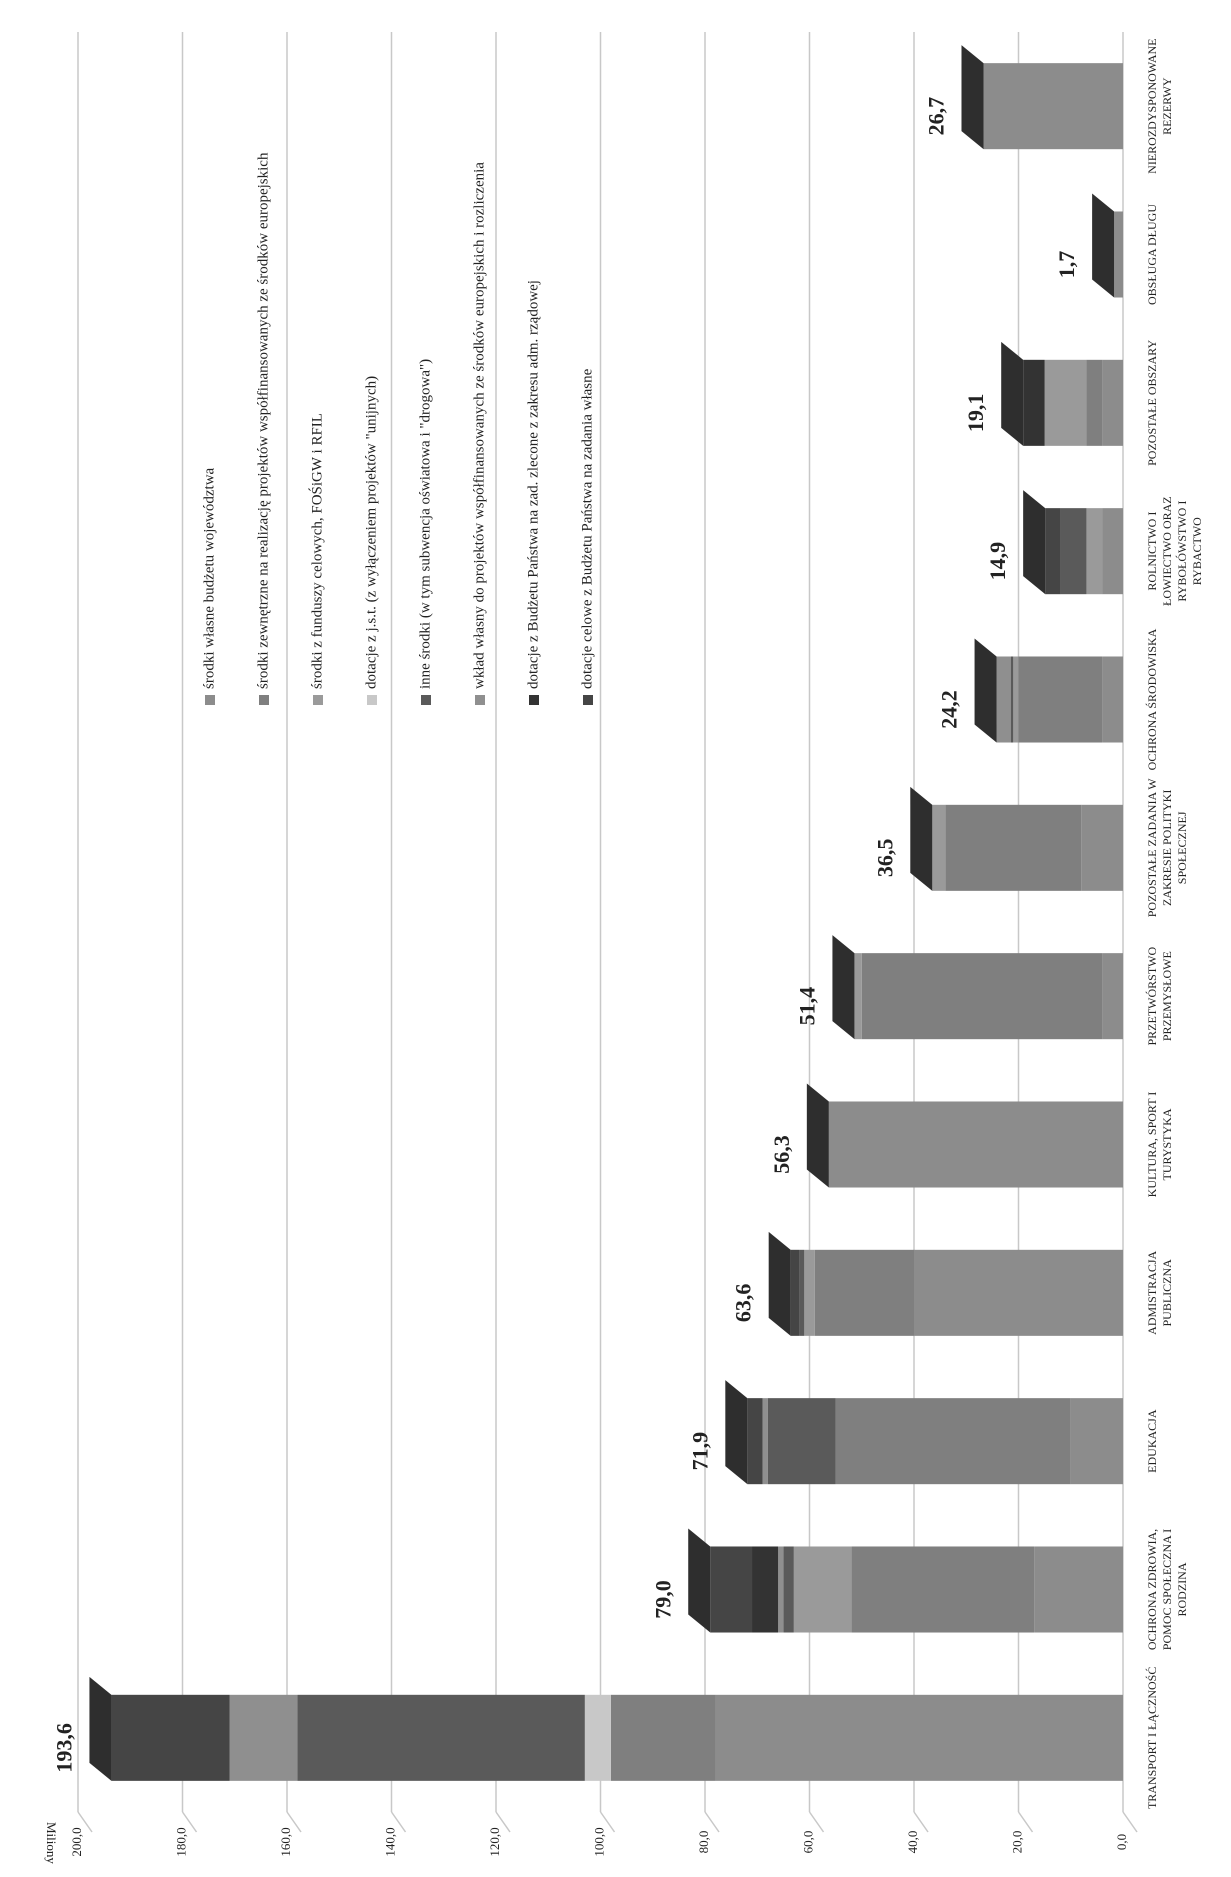 This screenshot has width=1231, height=1877. What do you see at coordinates (1152, 402) in the screenshot?
I see `x-tick-label: POZOSTAŁE OBSZARY` at bounding box center [1152, 402].